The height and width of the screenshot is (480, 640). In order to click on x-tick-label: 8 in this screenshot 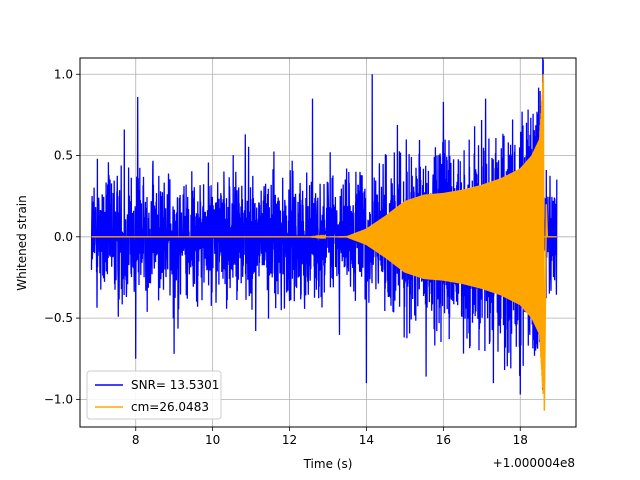, I will do `click(136, 440)`.